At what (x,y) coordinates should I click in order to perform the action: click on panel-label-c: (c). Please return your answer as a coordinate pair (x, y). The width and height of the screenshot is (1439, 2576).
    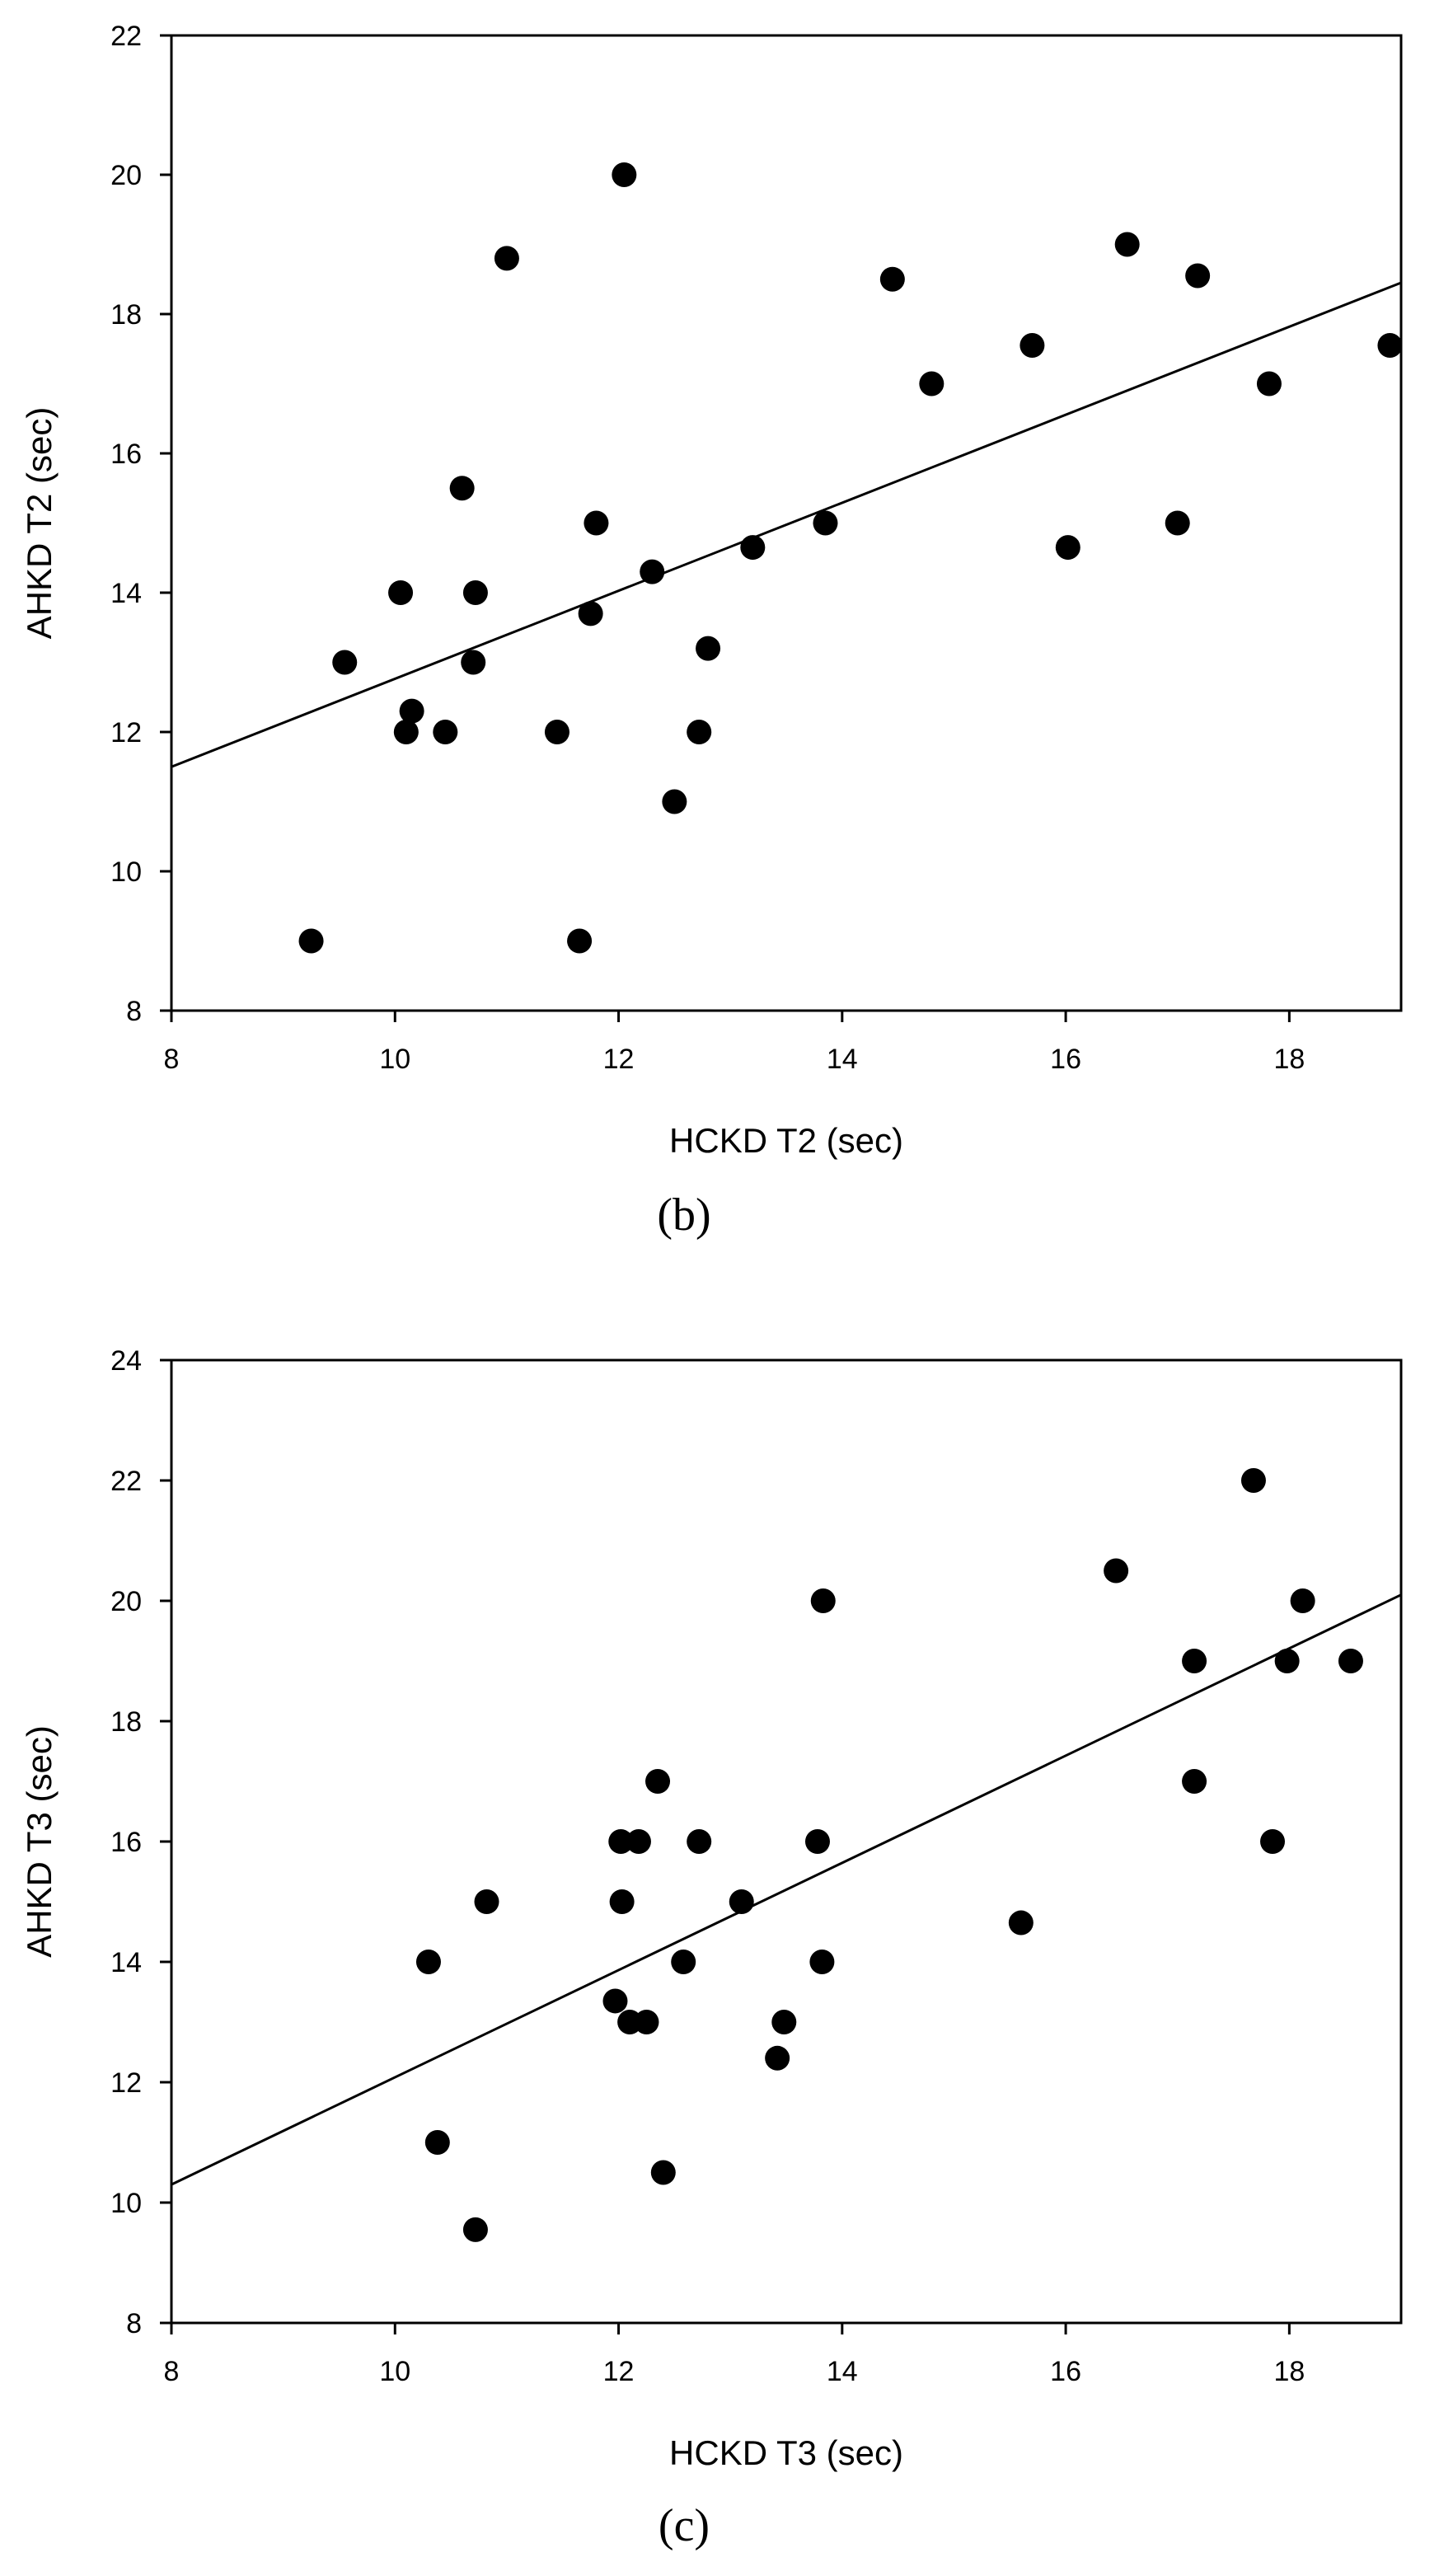
    Looking at the image, I should click on (684, 2526).